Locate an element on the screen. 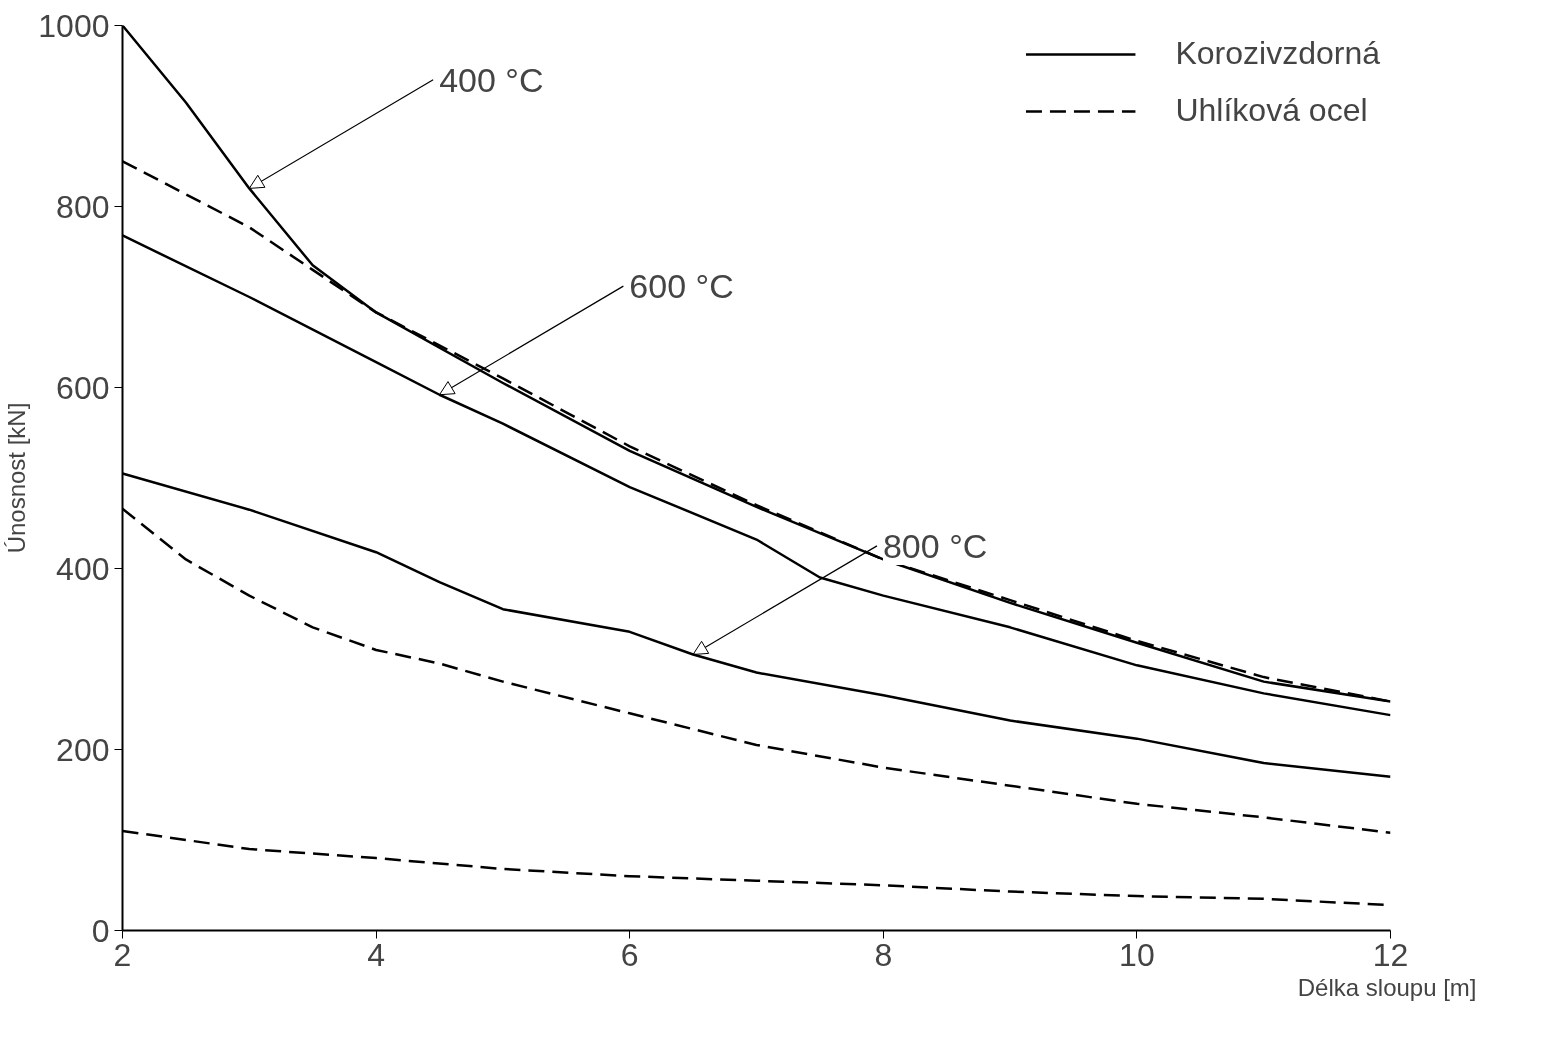 The image size is (1547, 1037). x-tick-label: 6 is located at coordinates (629, 954).